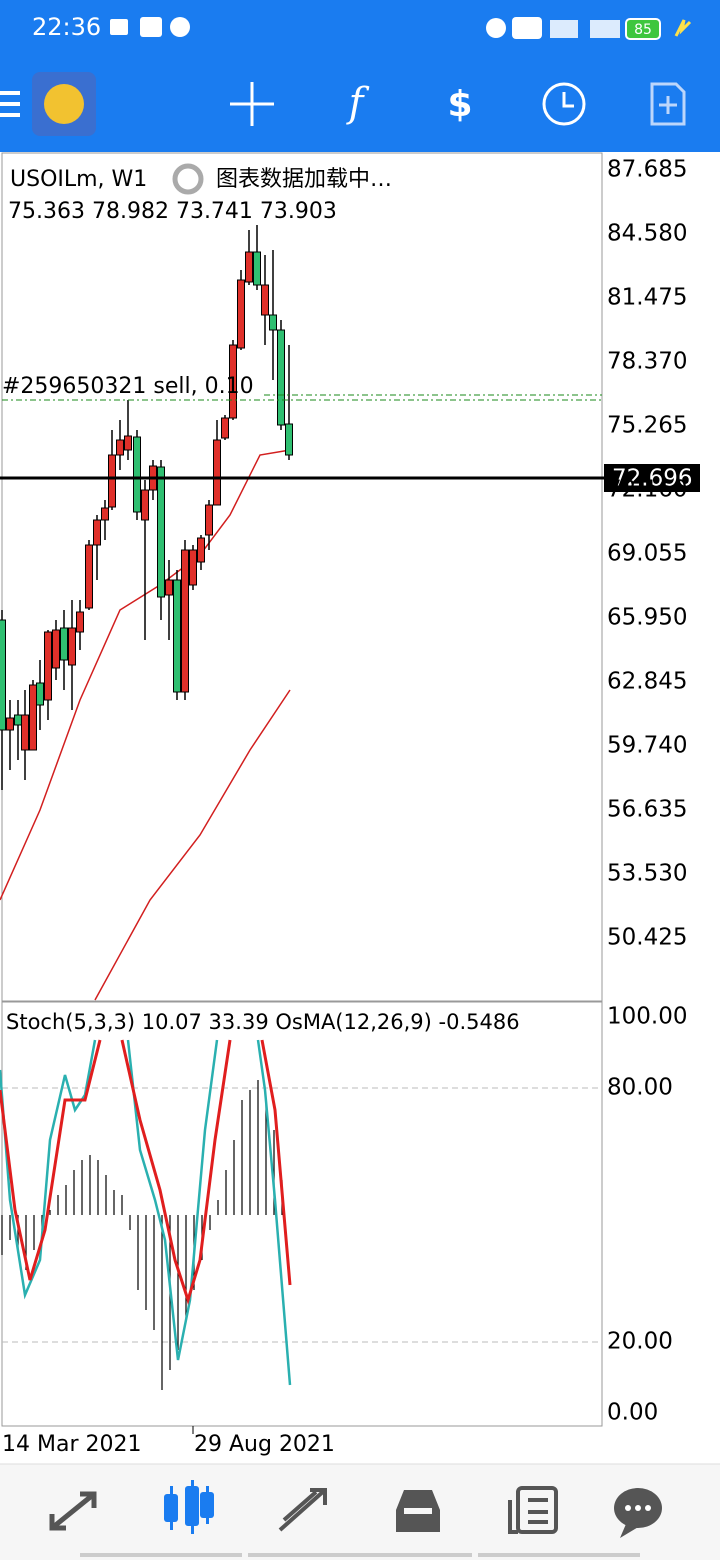  Describe the element at coordinates (172, 211) in the screenshot. I see `ohlc: 75.363 78.982 73.741 73.903` at that location.